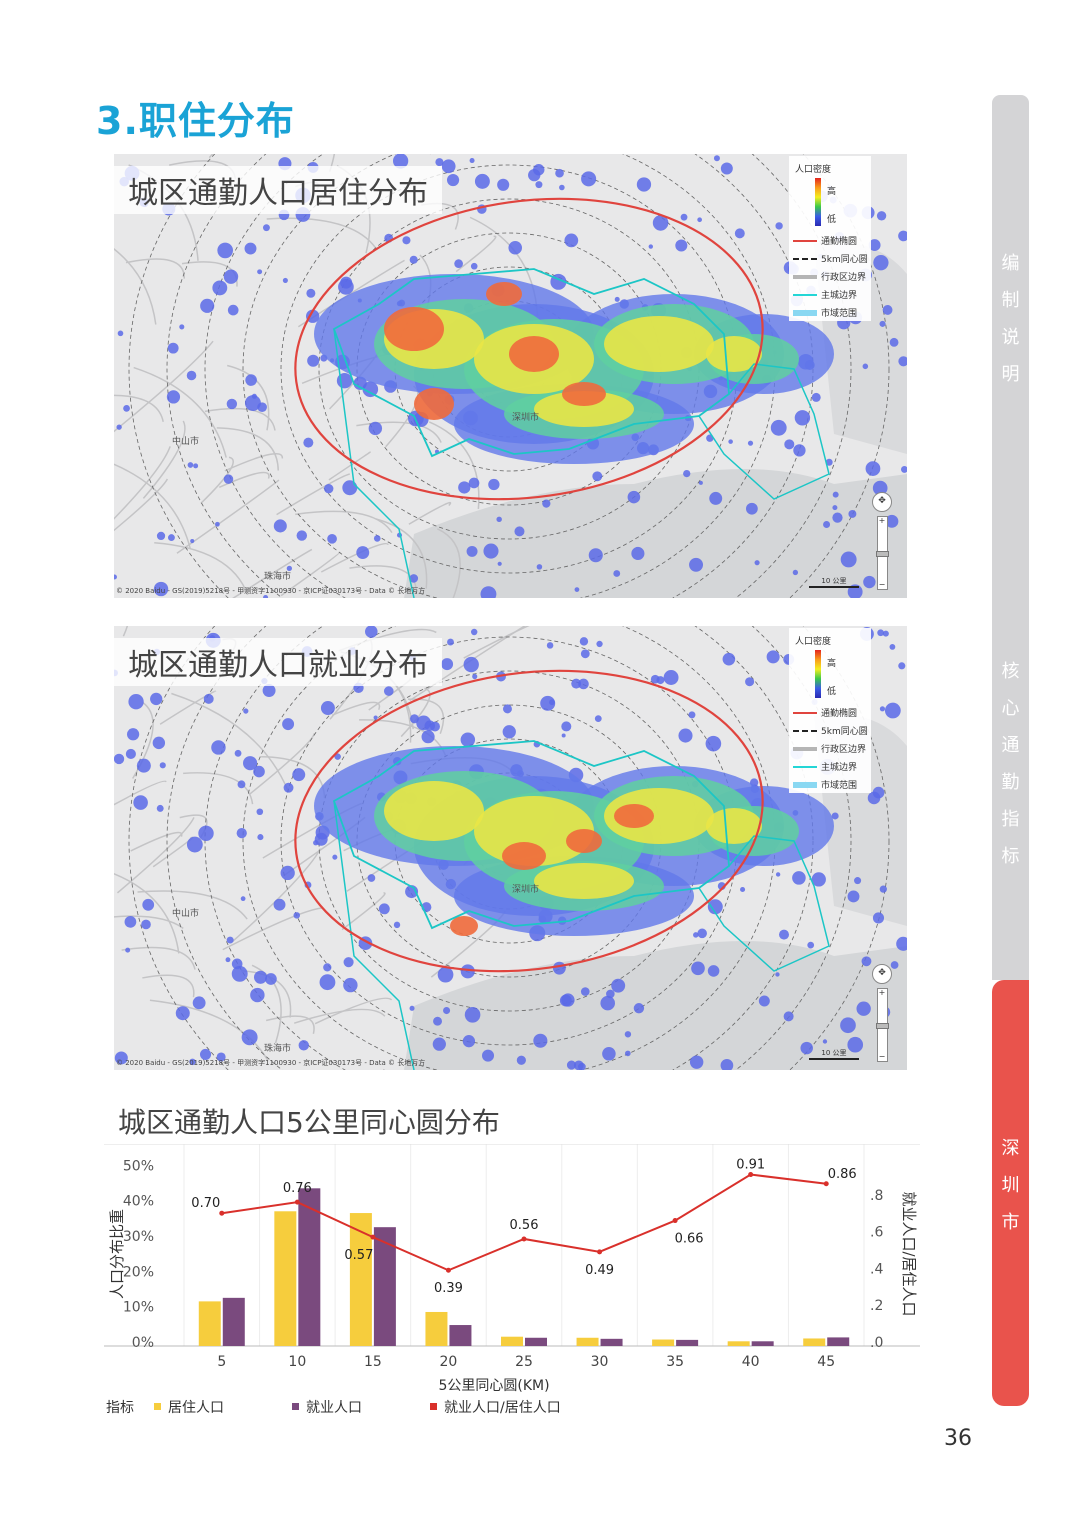 This screenshot has height=1527, width=1080. Describe the element at coordinates (221, 1362) in the screenshot. I see `x-tick-label: 5` at that location.